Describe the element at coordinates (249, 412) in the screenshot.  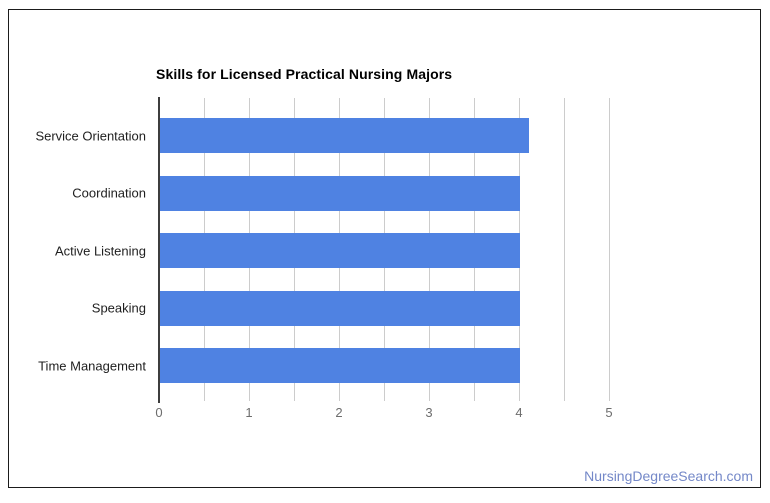
I see `x-tick-label-1: 1` at that location.